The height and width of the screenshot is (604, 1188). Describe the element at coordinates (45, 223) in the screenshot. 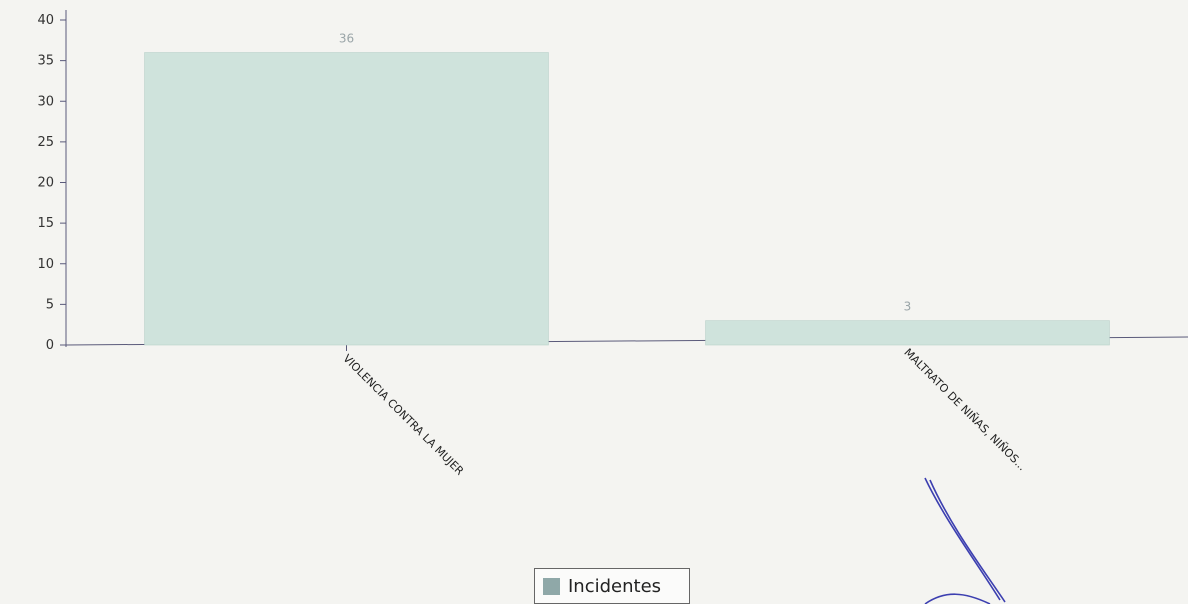

I see `y-tick-label: 15` at that location.